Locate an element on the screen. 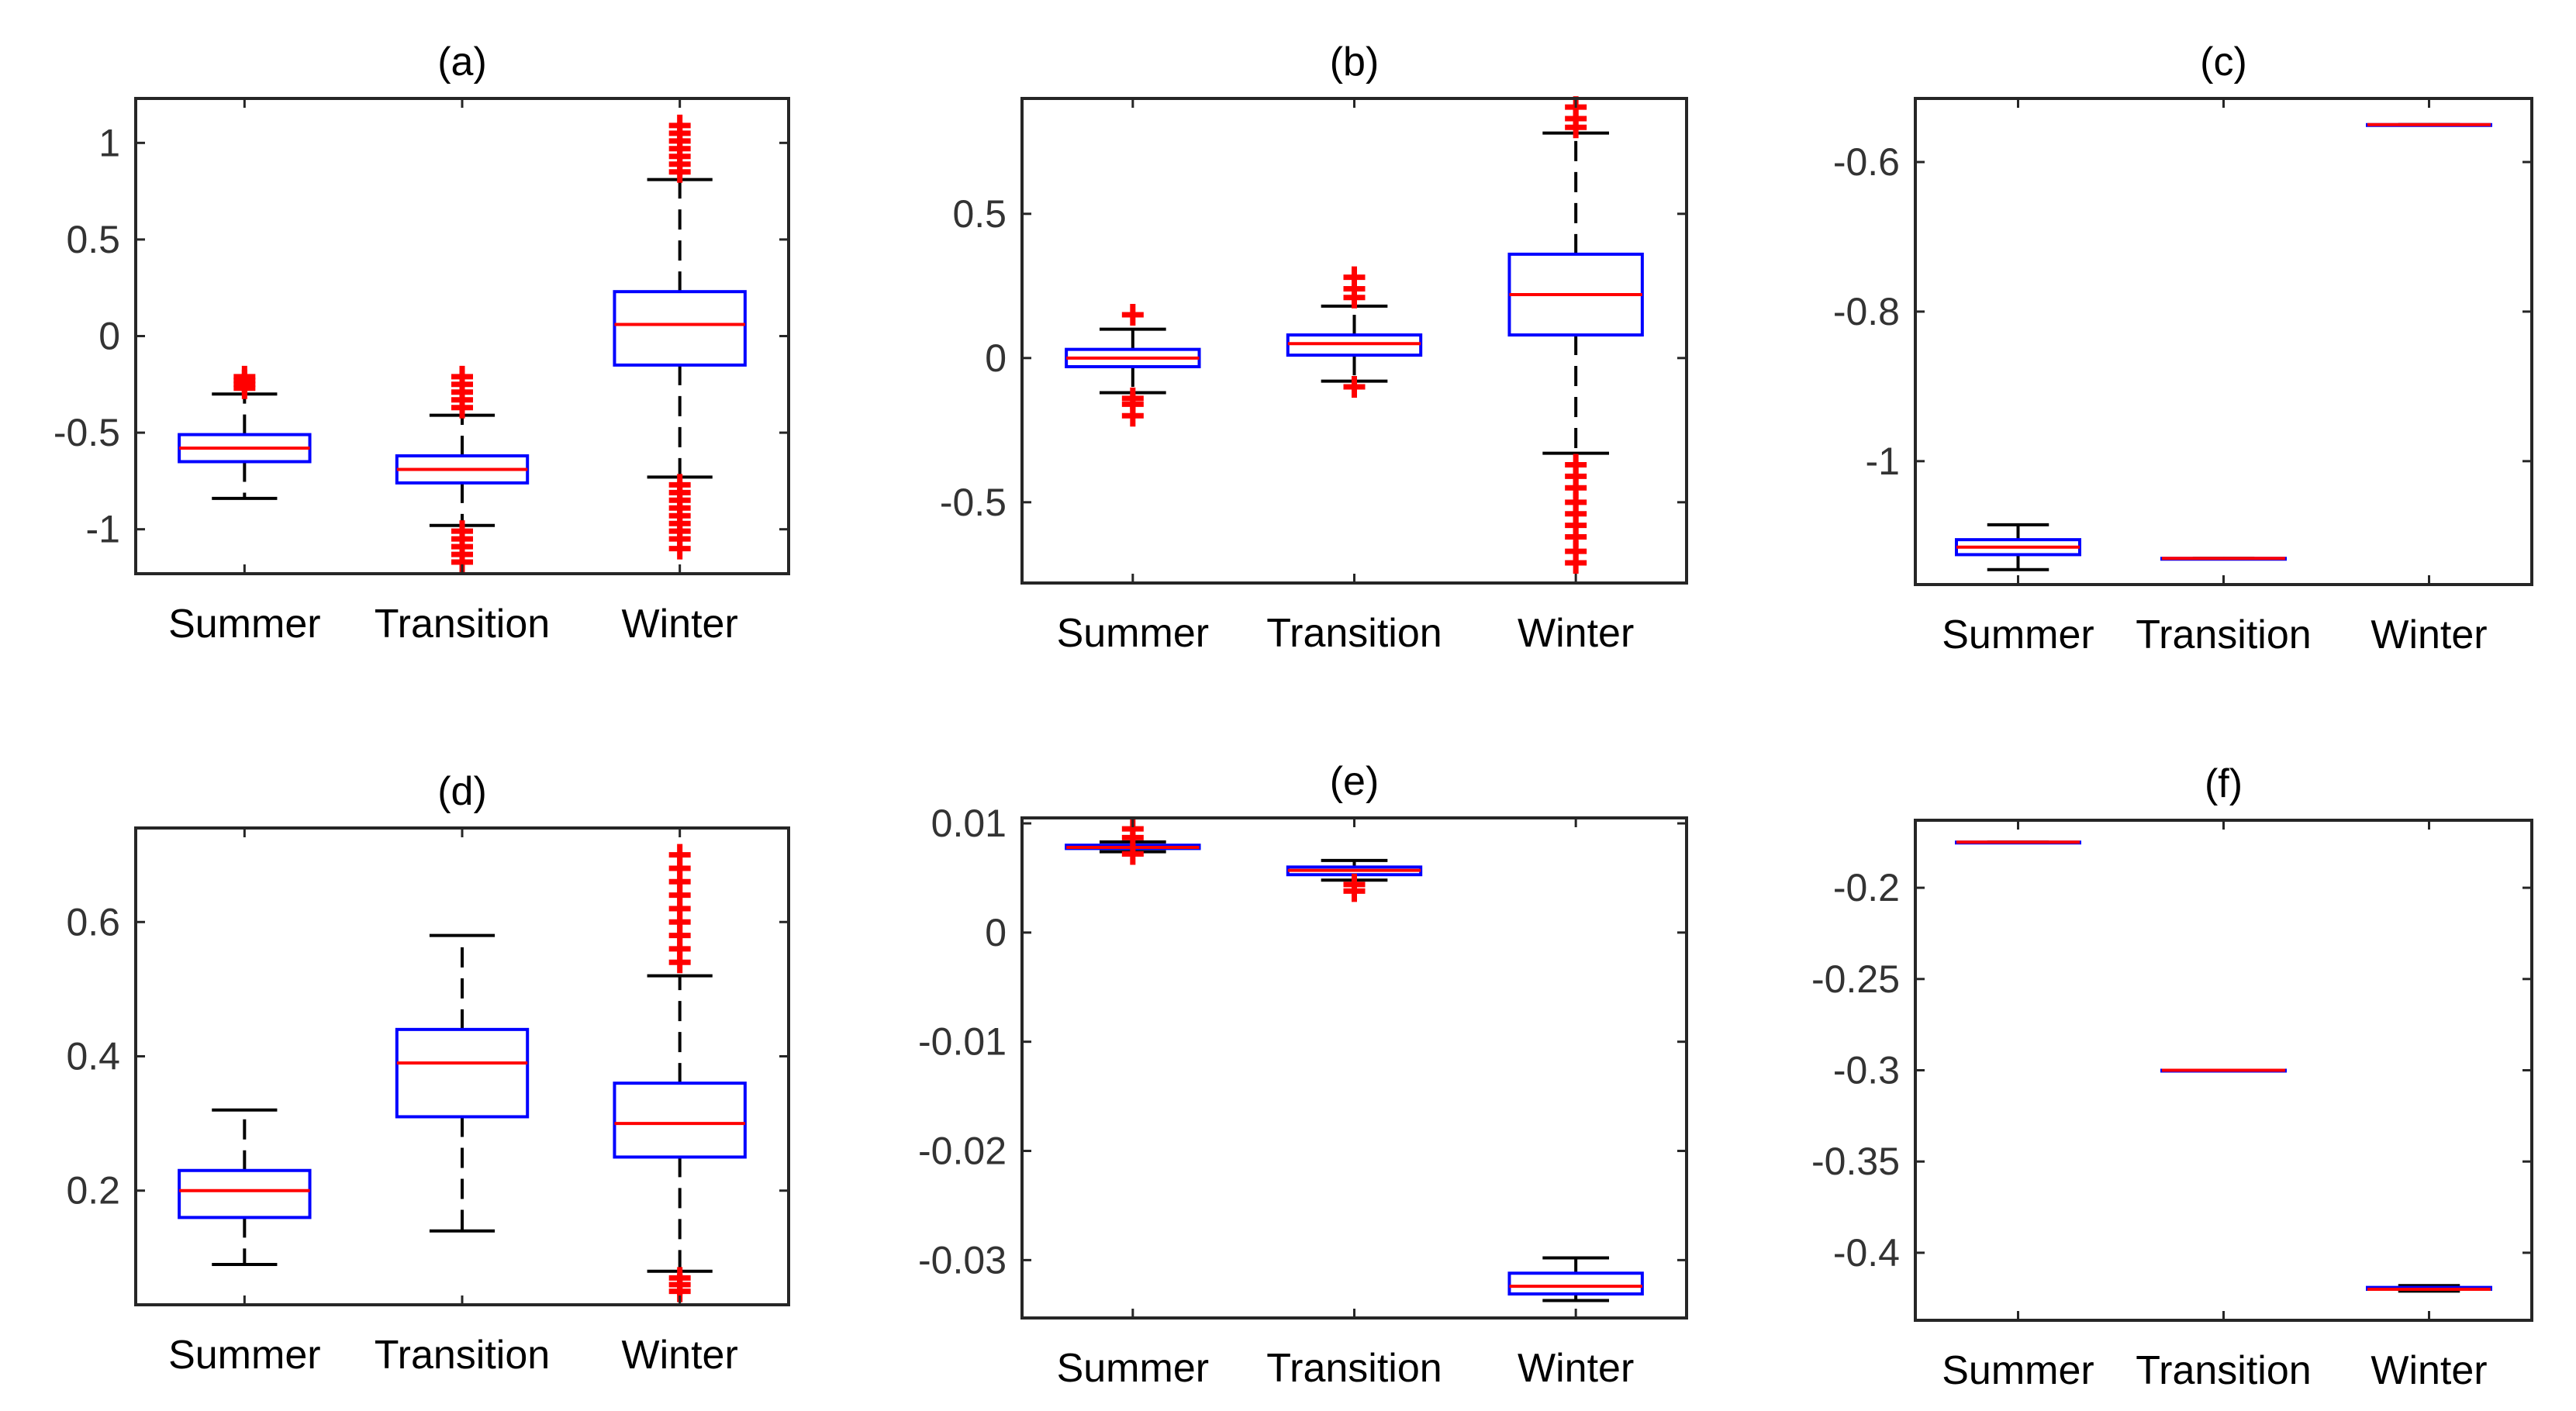 This screenshot has width=2576, height=1411. y-tick-label: 1 is located at coordinates (109, 142).